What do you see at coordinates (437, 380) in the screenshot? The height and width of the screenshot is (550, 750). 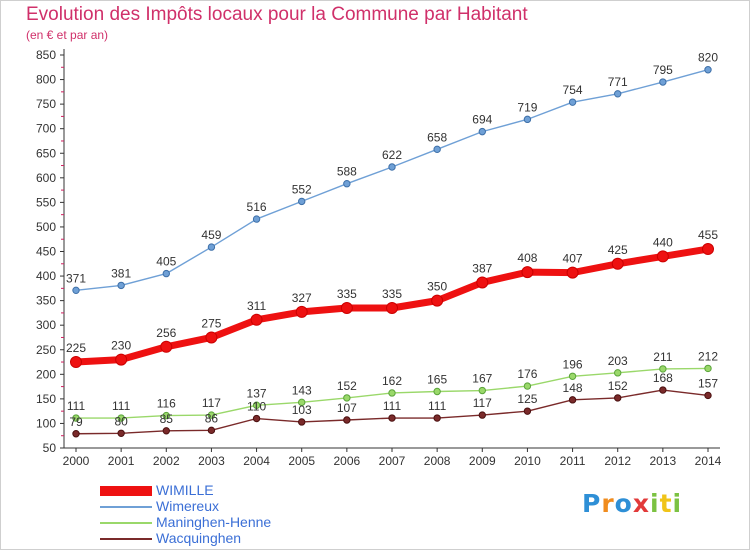 I see `data-label: 165` at bounding box center [437, 380].